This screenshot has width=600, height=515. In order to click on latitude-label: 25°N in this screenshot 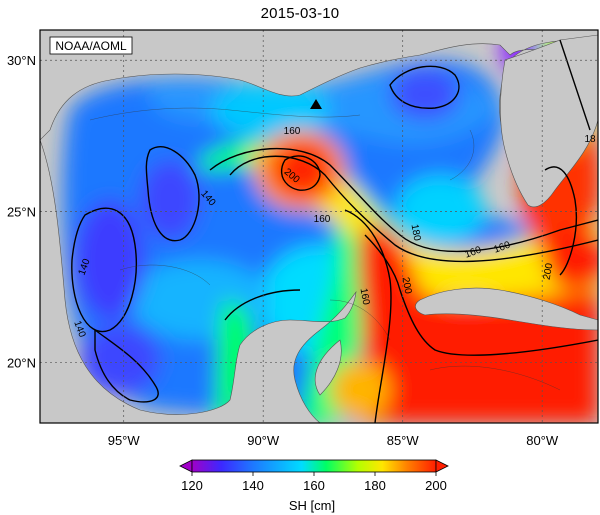, I will do `click(21, 211)`.